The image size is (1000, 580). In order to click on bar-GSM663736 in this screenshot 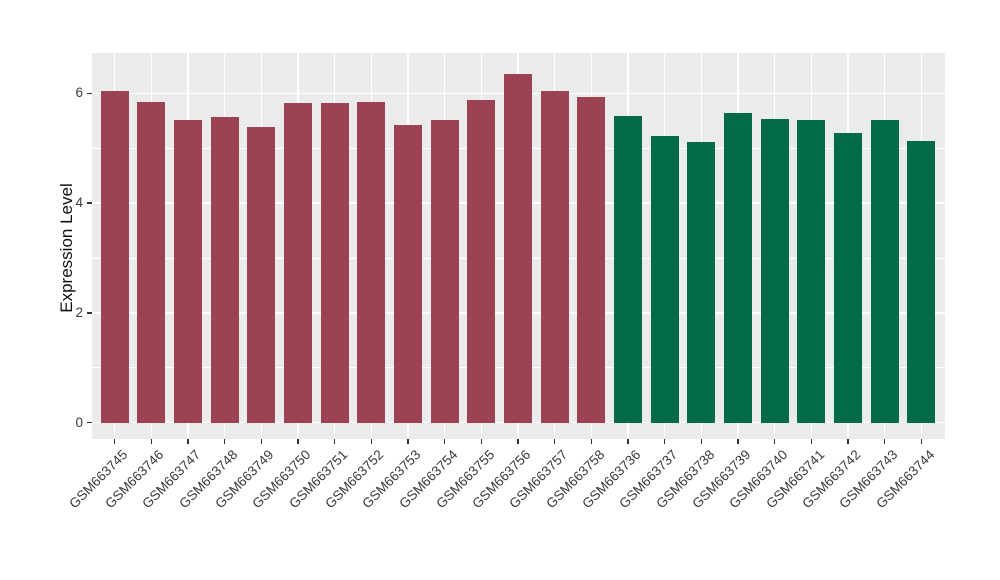, I will do `click(628, 269)`.